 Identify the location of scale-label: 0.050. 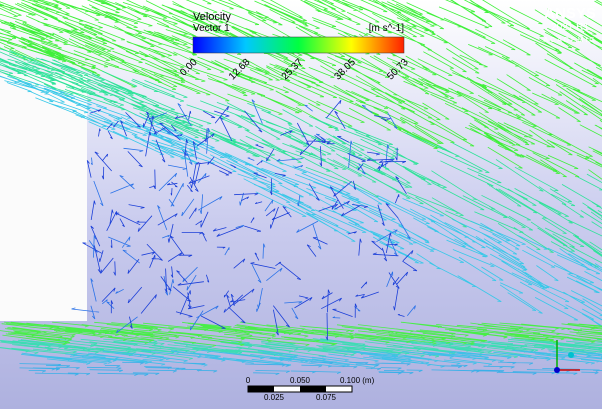
(300, 380).